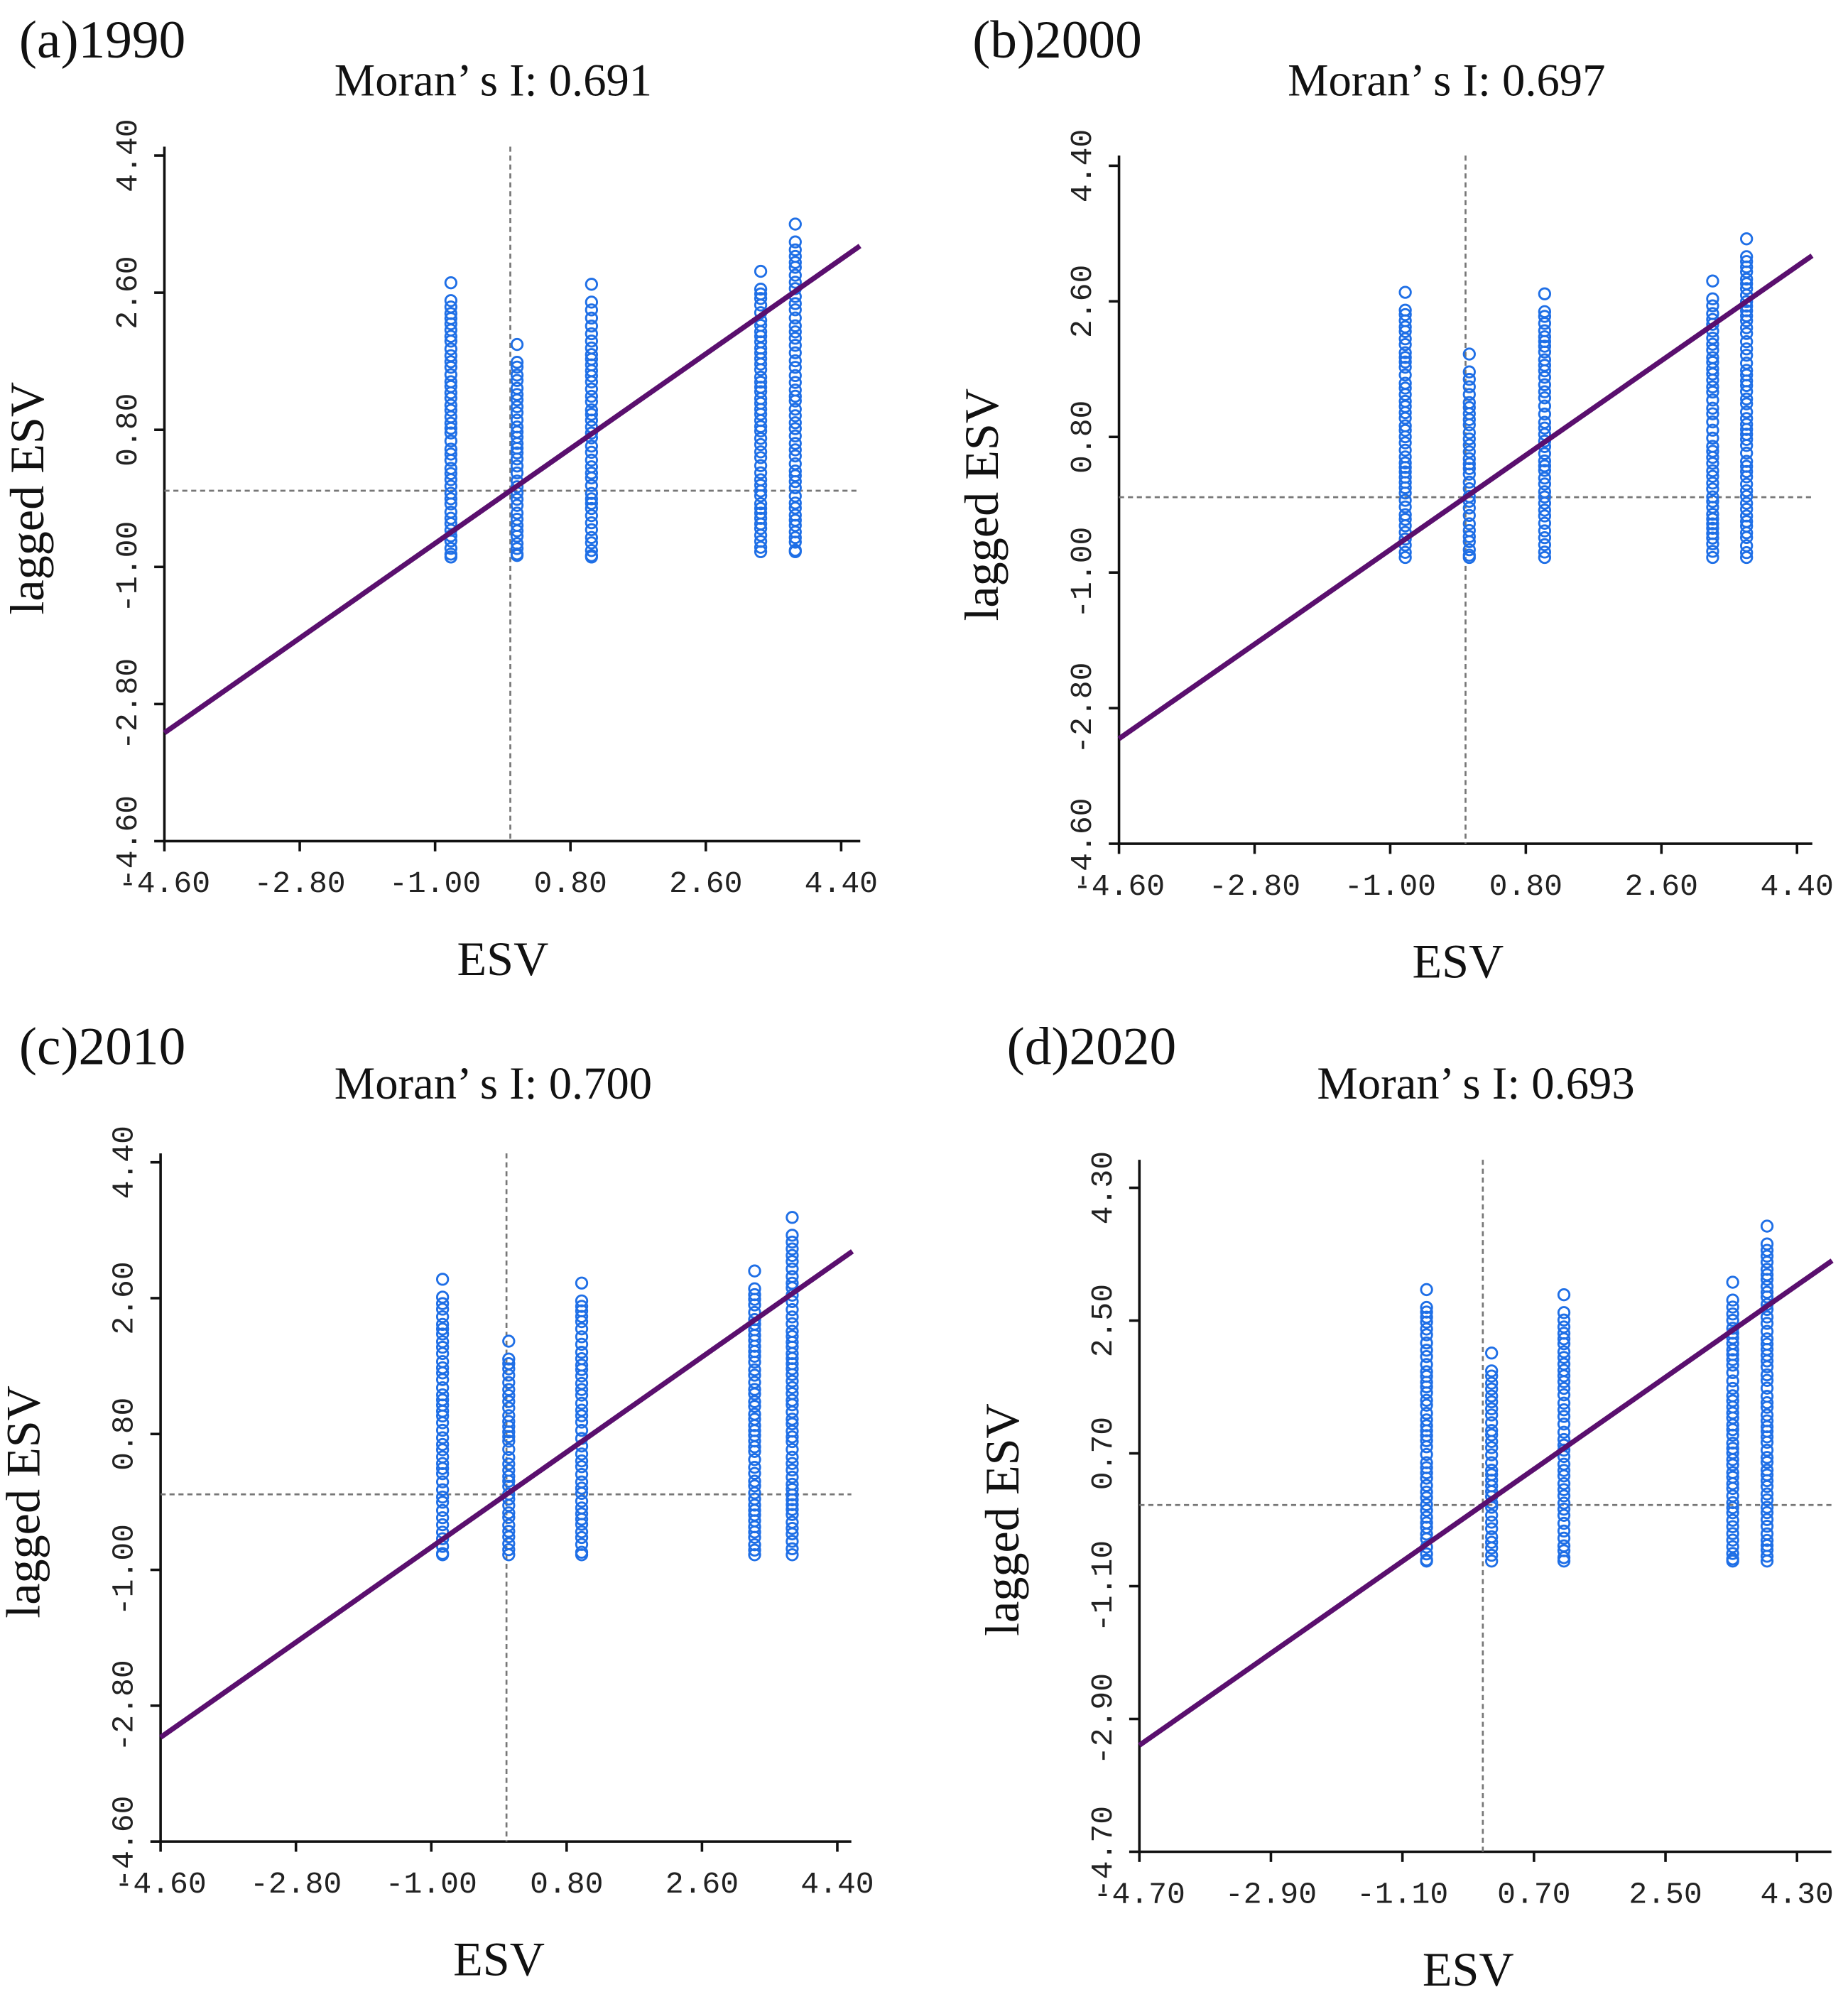  I want to click on x-axis-label: ESV, so click(499, 1959).